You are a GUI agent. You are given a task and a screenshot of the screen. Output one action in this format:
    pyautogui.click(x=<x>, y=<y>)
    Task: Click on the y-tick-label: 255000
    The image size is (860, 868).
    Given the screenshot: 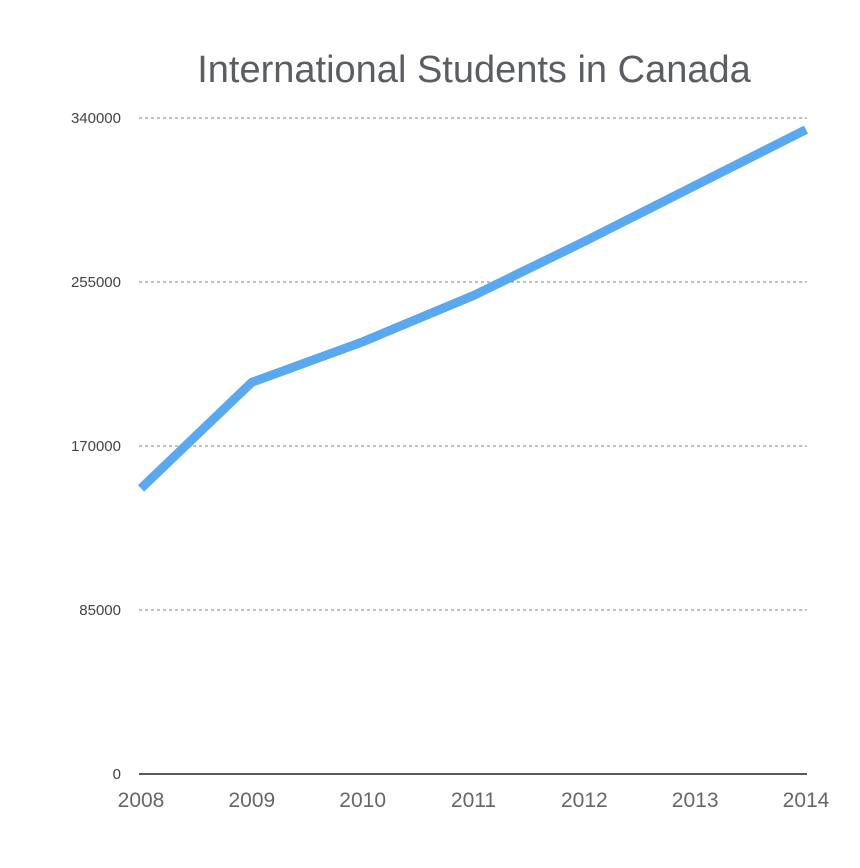 What is the action you would take?
    pyautogui.click(x=96, y=282)
    